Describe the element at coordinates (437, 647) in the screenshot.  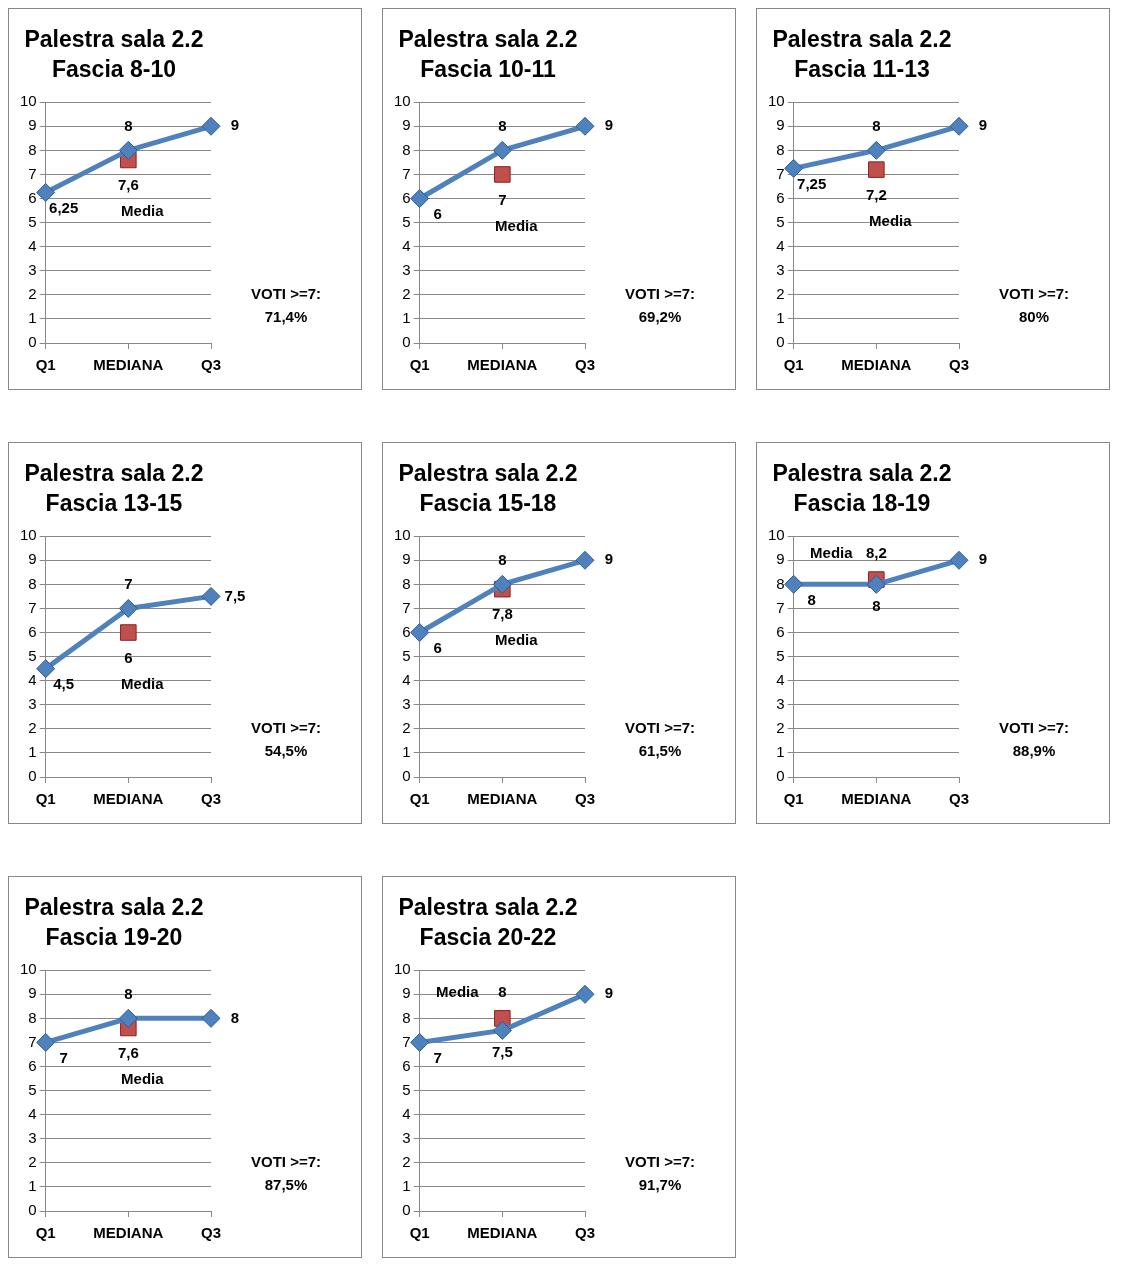
I see `data-label: 6` at that location.